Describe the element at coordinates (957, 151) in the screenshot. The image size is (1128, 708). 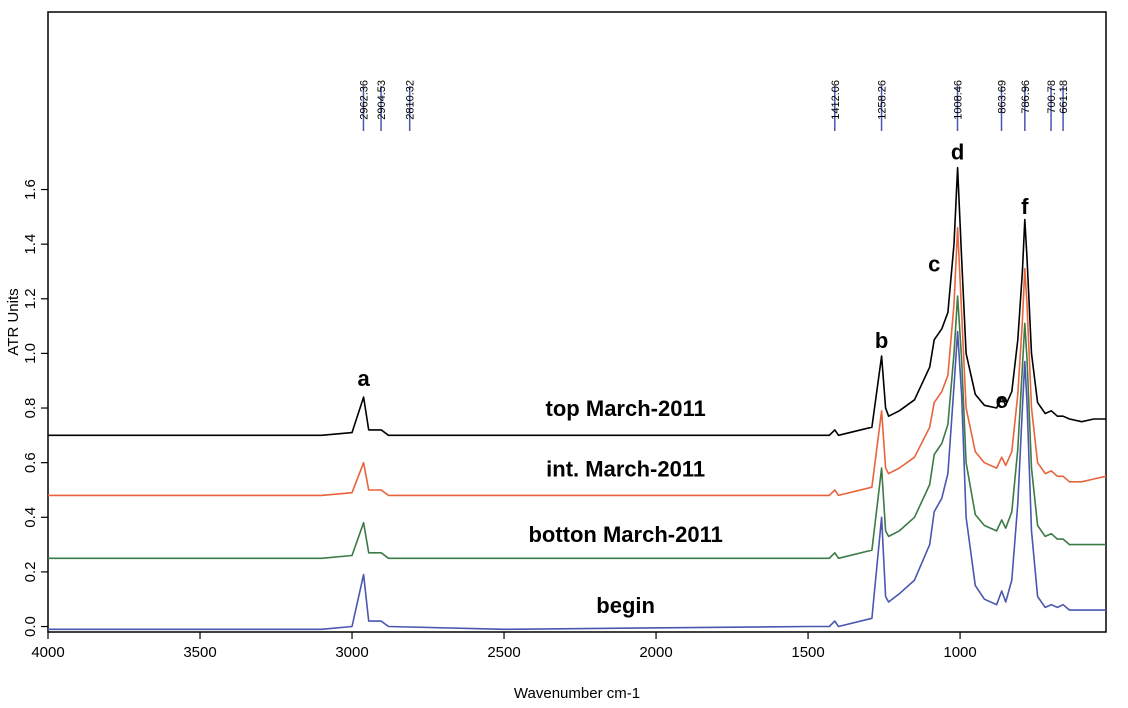
I see `peak-letter: d` at that location.